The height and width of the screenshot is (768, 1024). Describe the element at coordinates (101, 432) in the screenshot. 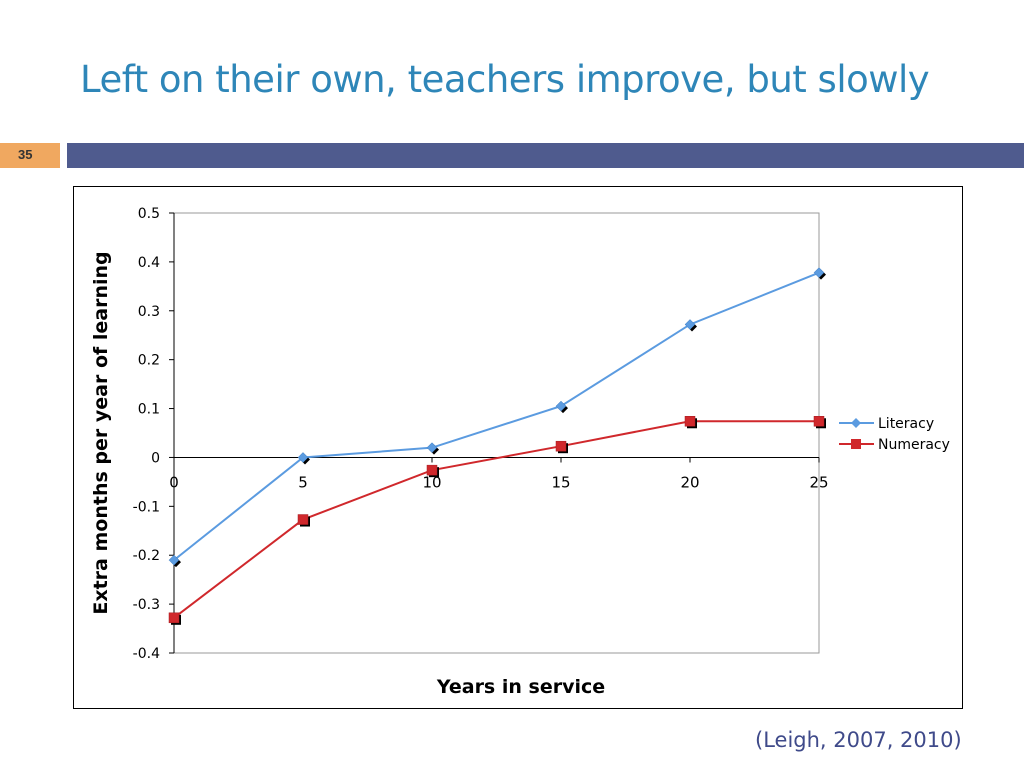

I see `y-axis-label: Extra months per year of learning` at that location.